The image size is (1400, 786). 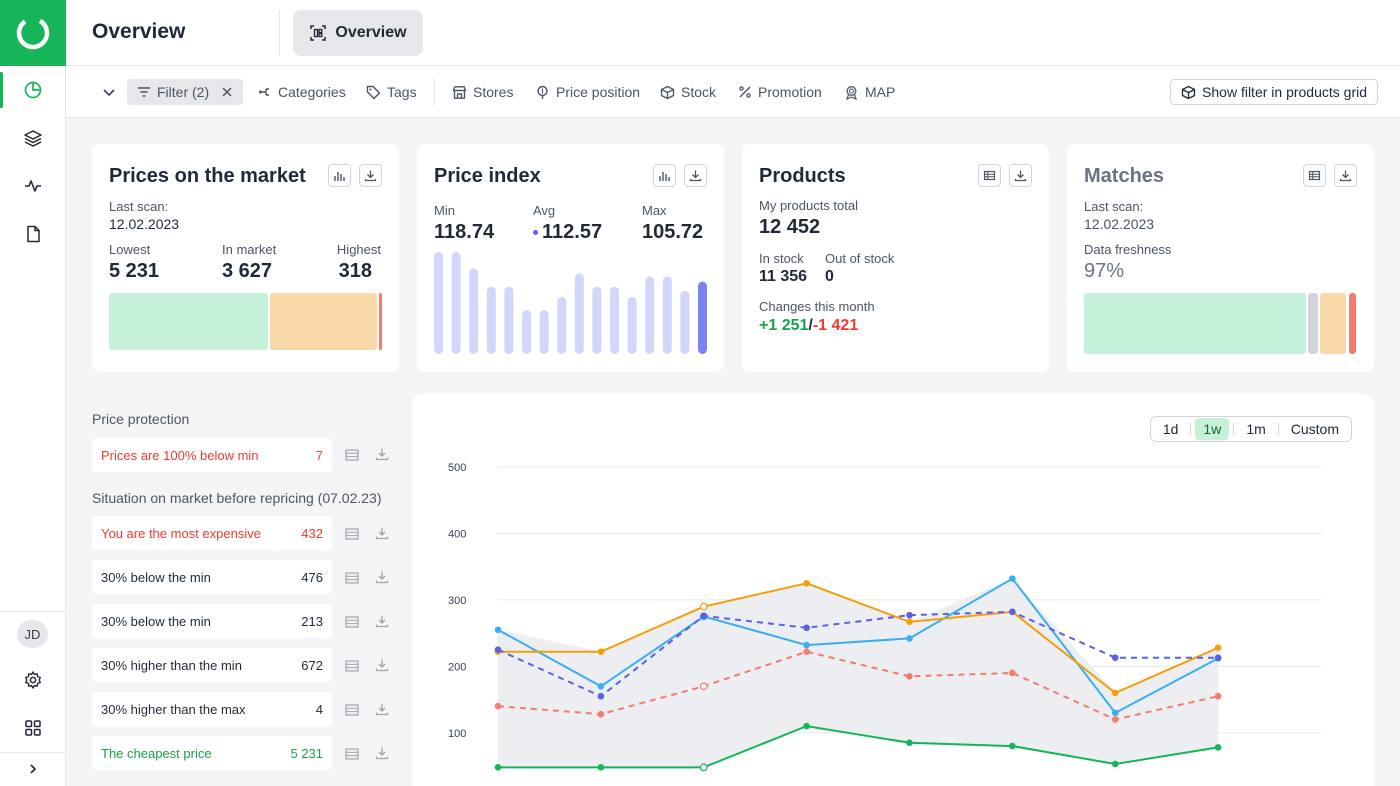 What do you see at coordinates (212, 577) in the screenshot?
I see `list-item: 30% below the min 476` at bounding box center [212, 577].